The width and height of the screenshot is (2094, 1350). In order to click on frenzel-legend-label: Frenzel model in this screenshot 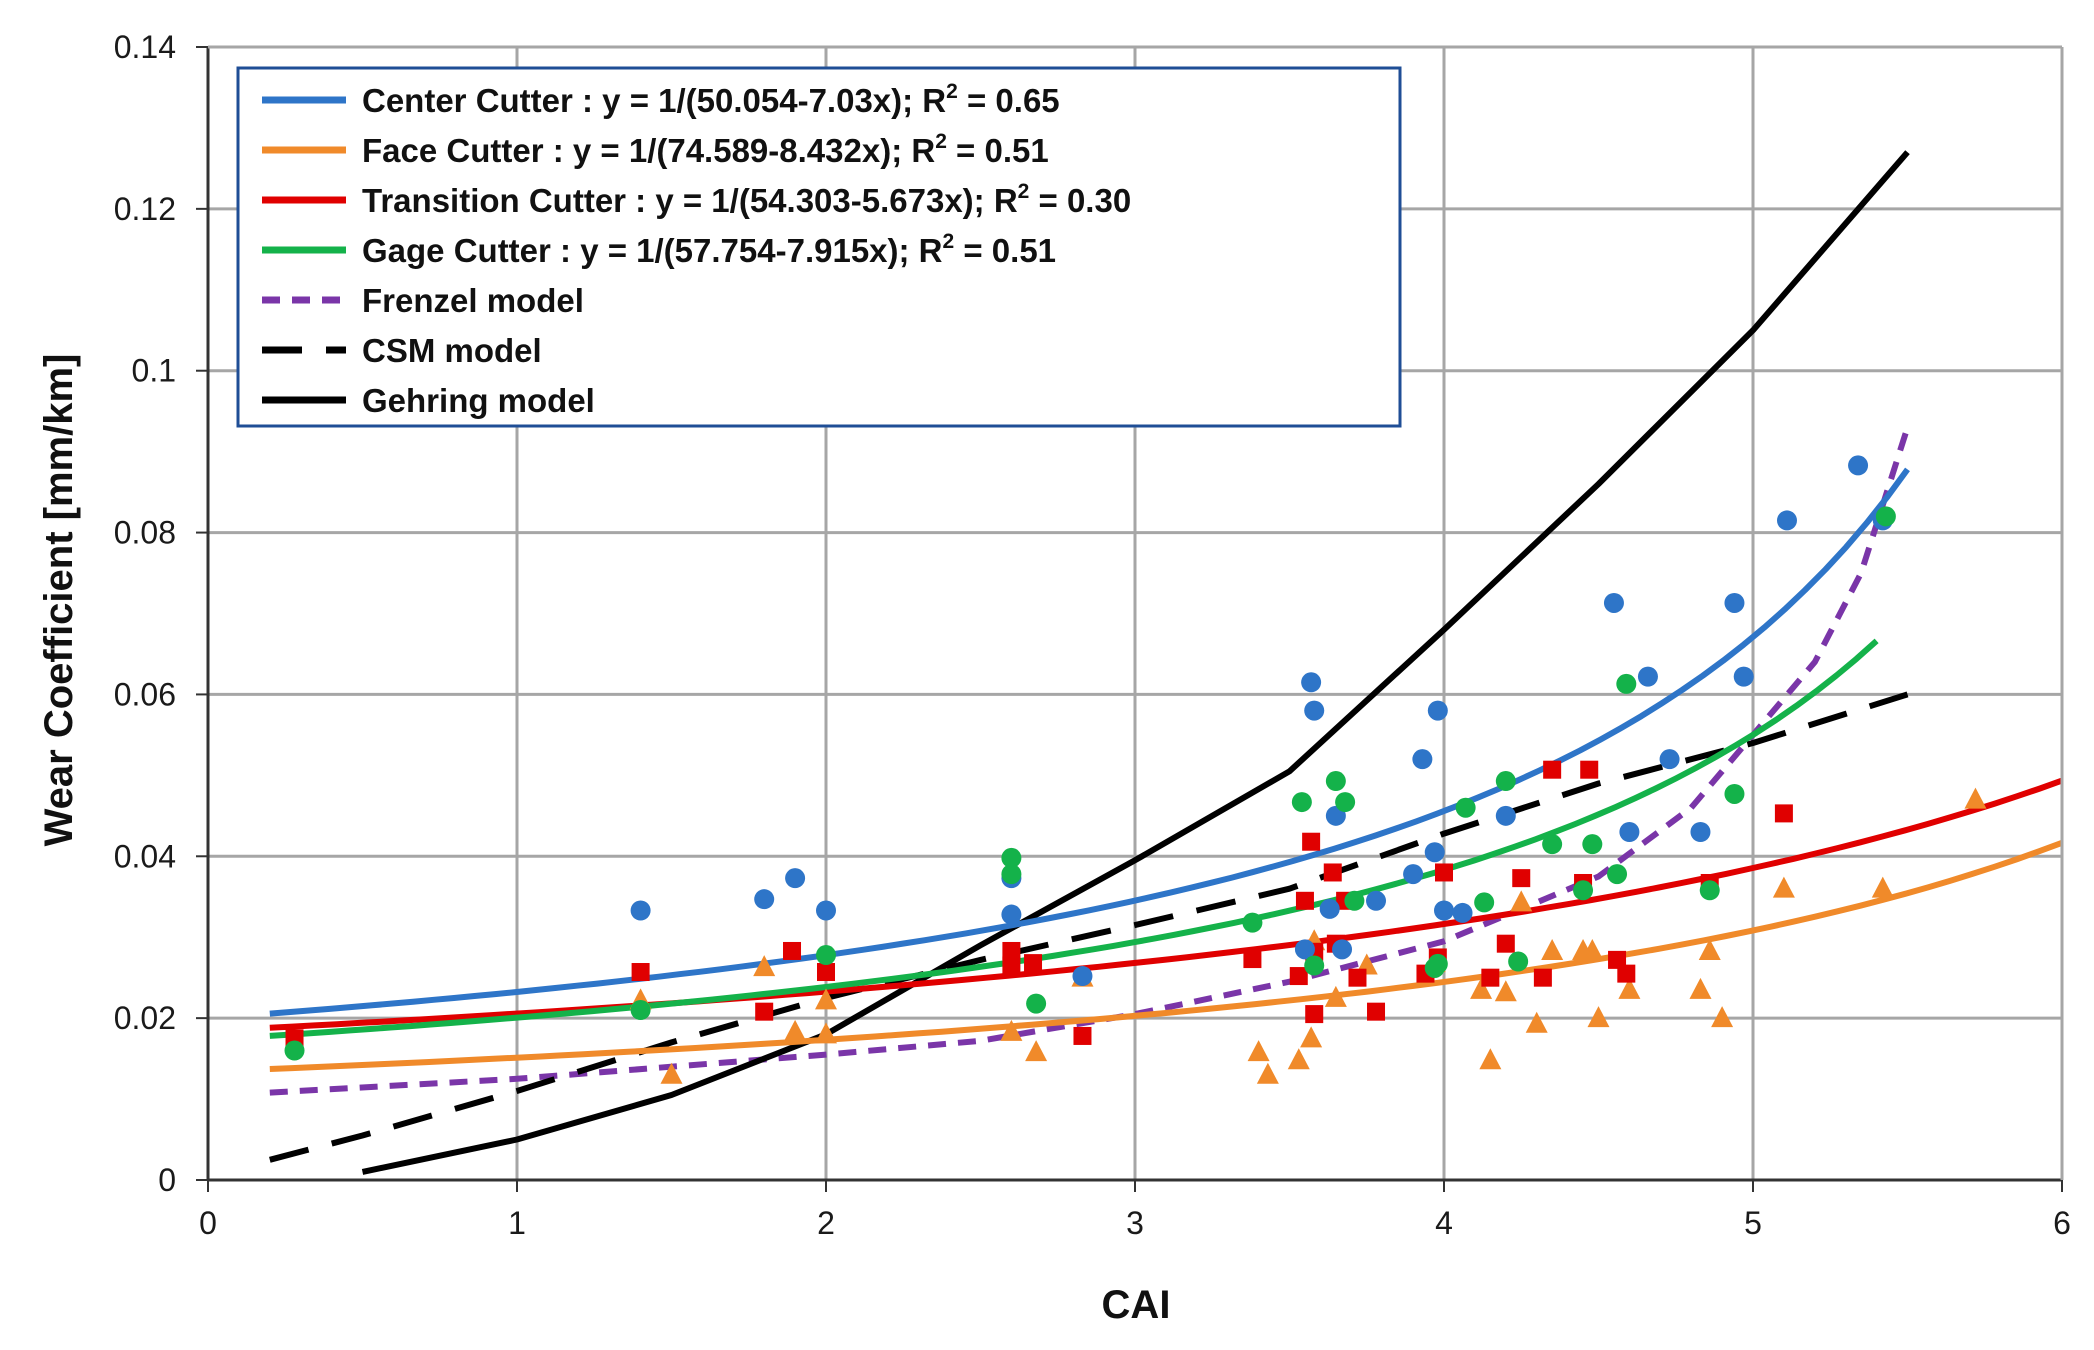, I will do `click(473, 300)`.